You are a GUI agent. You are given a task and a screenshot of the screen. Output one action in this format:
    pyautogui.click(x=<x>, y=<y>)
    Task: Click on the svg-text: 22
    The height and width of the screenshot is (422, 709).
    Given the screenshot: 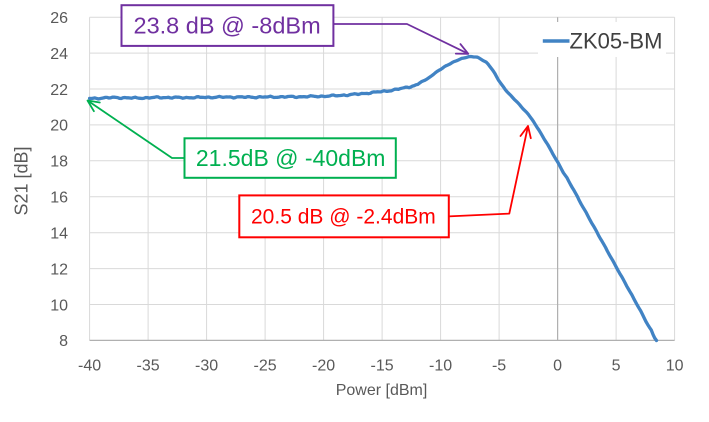 What is the action you would take?
    pyautogui.click(x=59, y=90)
    